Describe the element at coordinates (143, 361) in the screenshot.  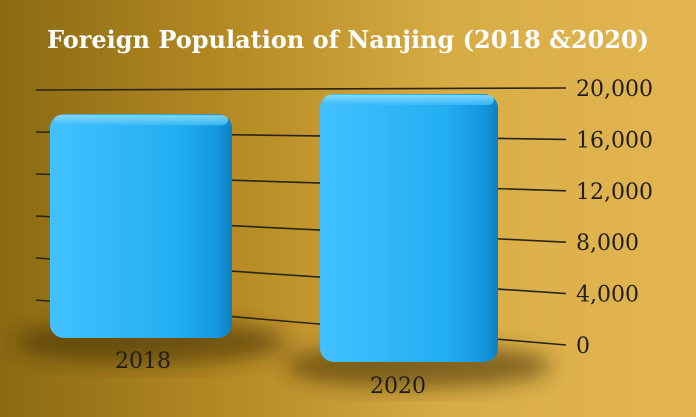
I see `x-category-label: 2018` at that location.